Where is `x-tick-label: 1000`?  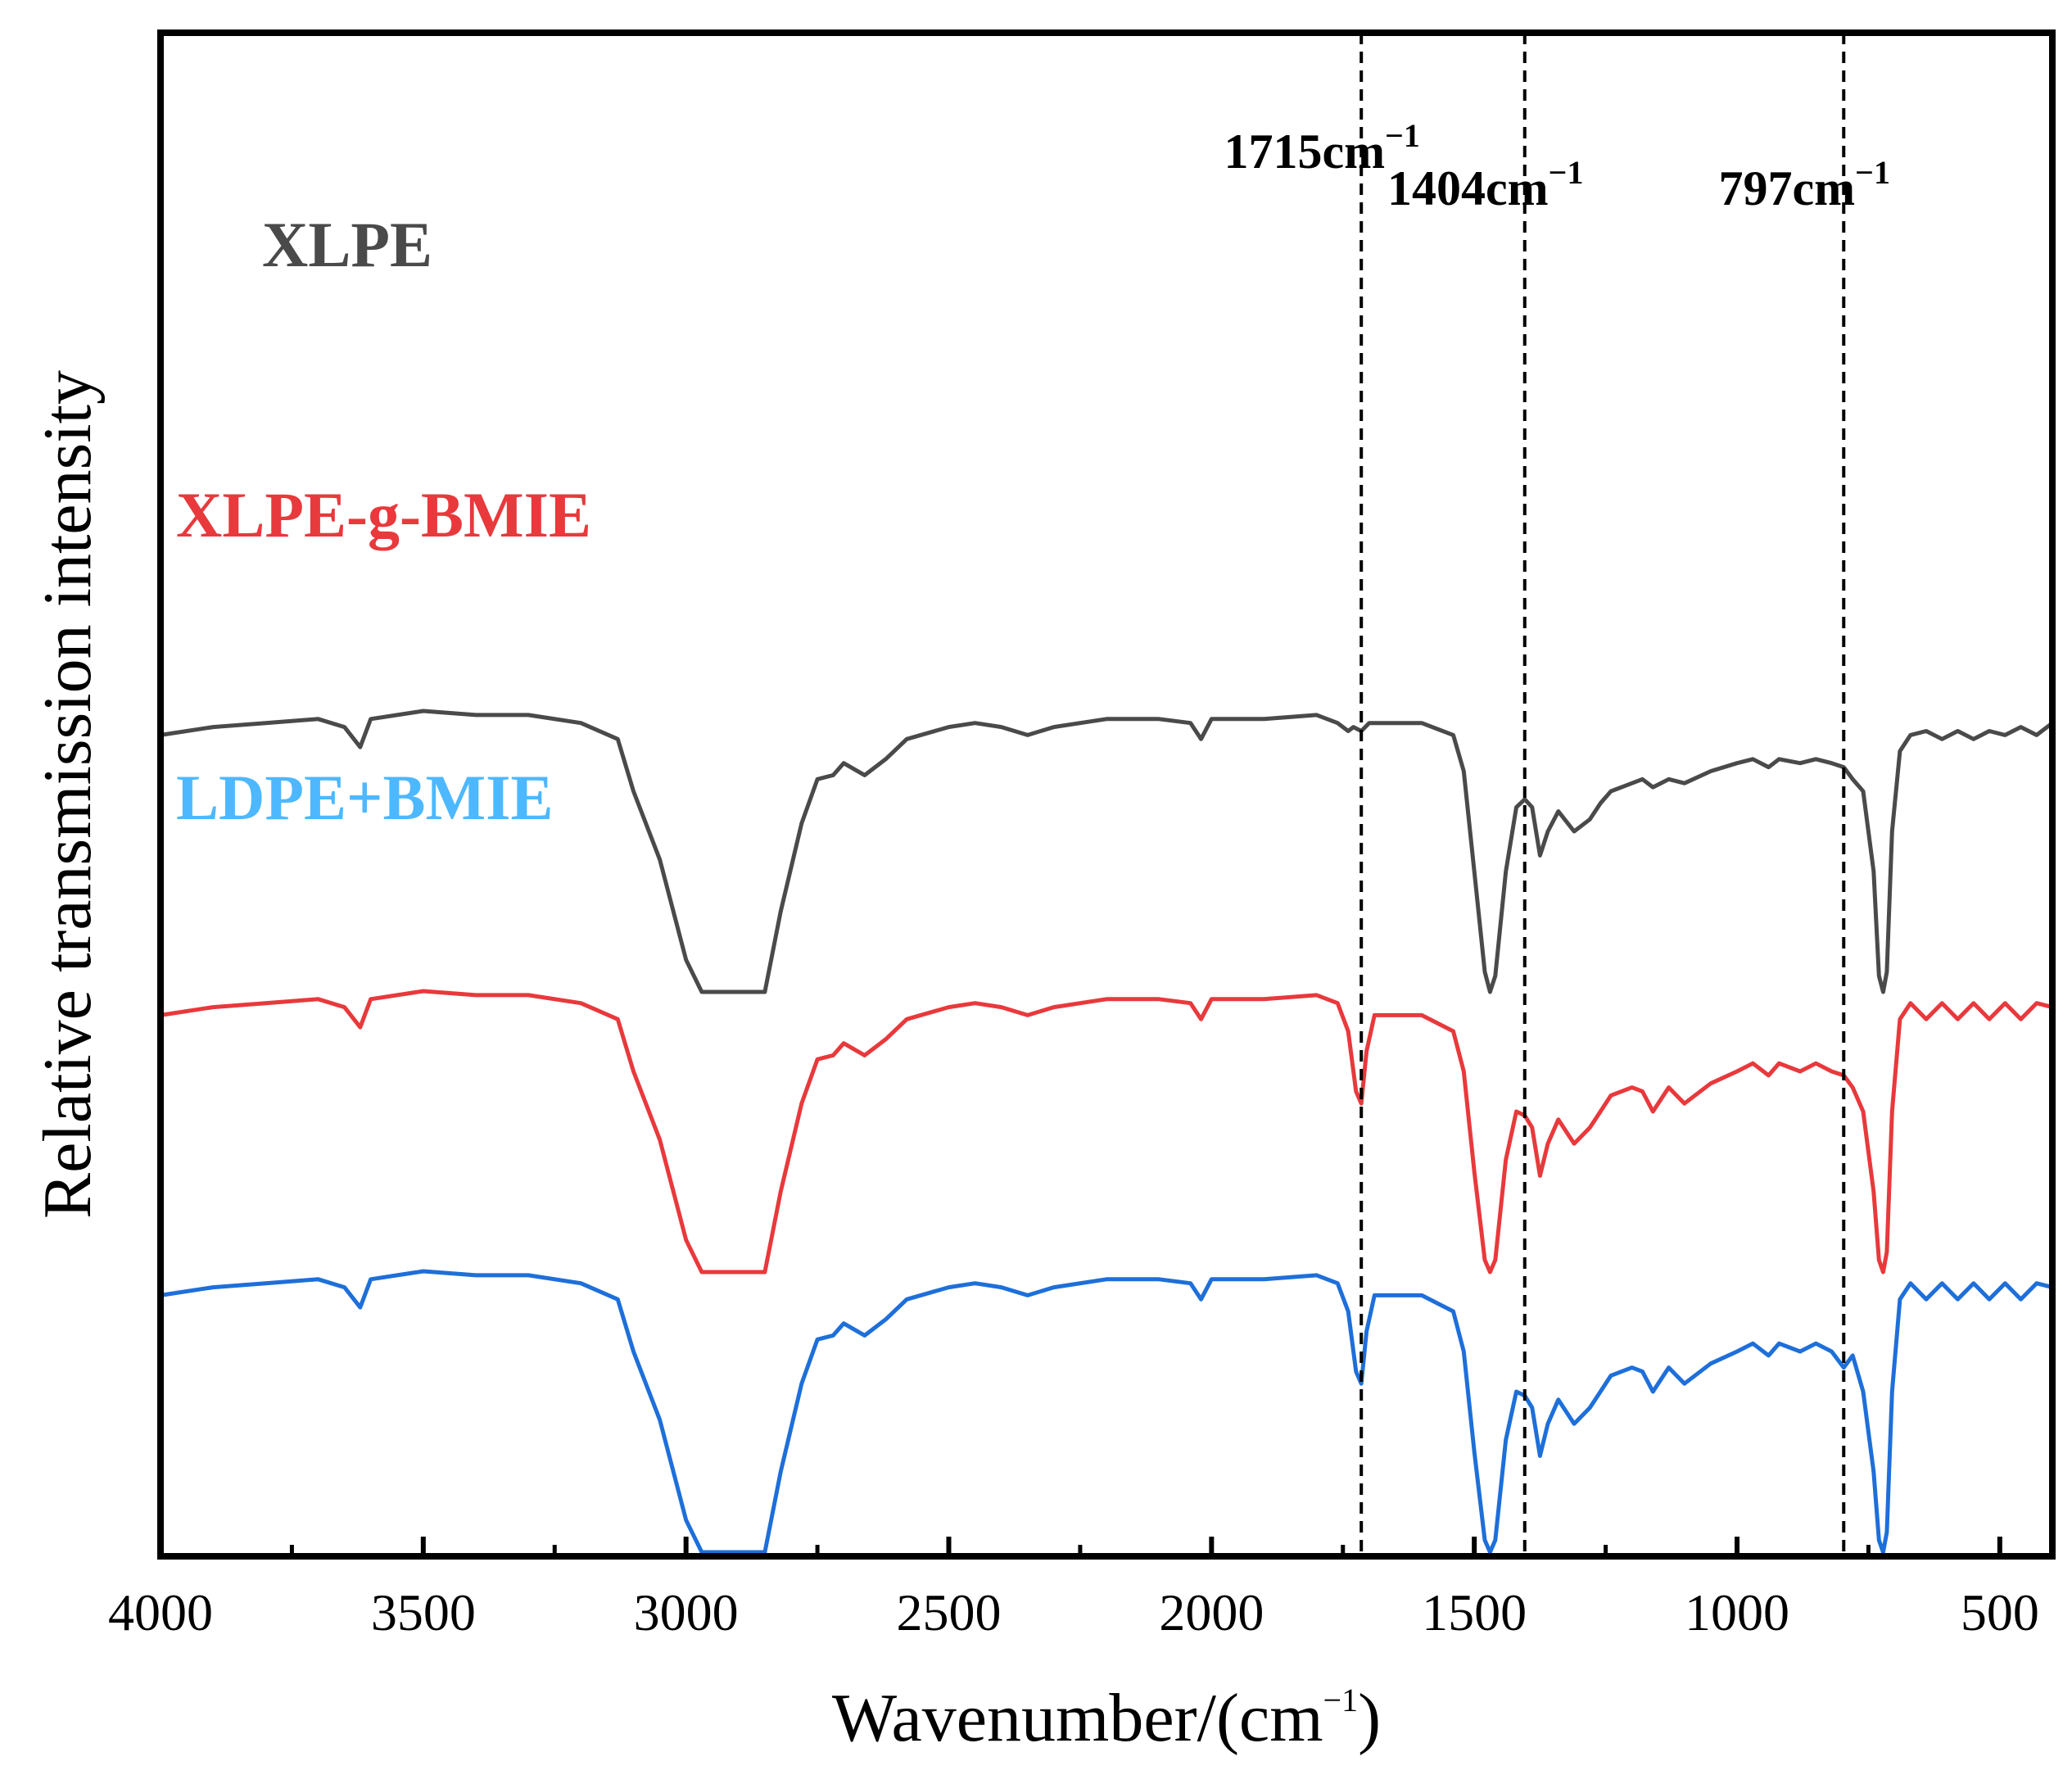 x-tick-label: 1000 is located at coordinates (1737, 1612).